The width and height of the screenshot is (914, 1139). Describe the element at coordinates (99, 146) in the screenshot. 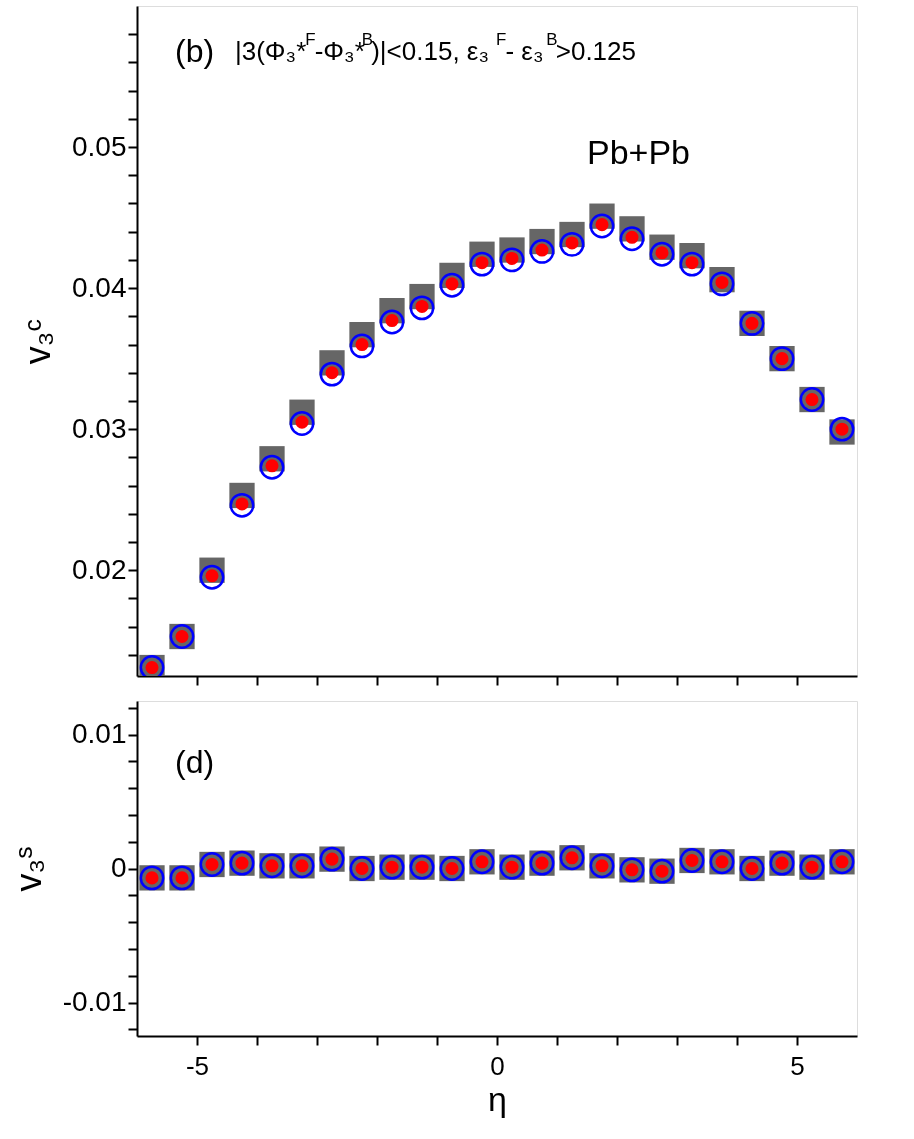

I see `y-tick-label: 0.05` at that location.